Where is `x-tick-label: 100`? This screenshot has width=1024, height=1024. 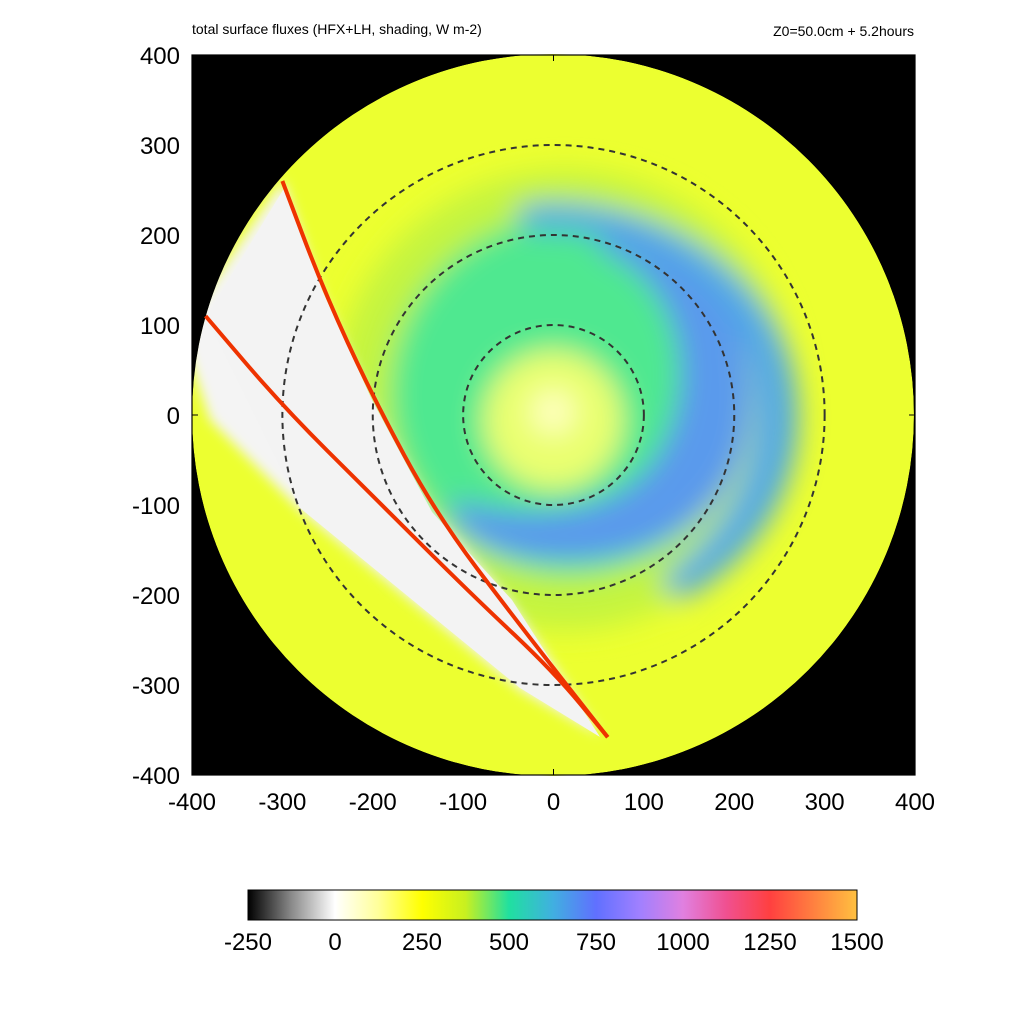
x-tick-label: 100 is located at coordinates (644, 802).